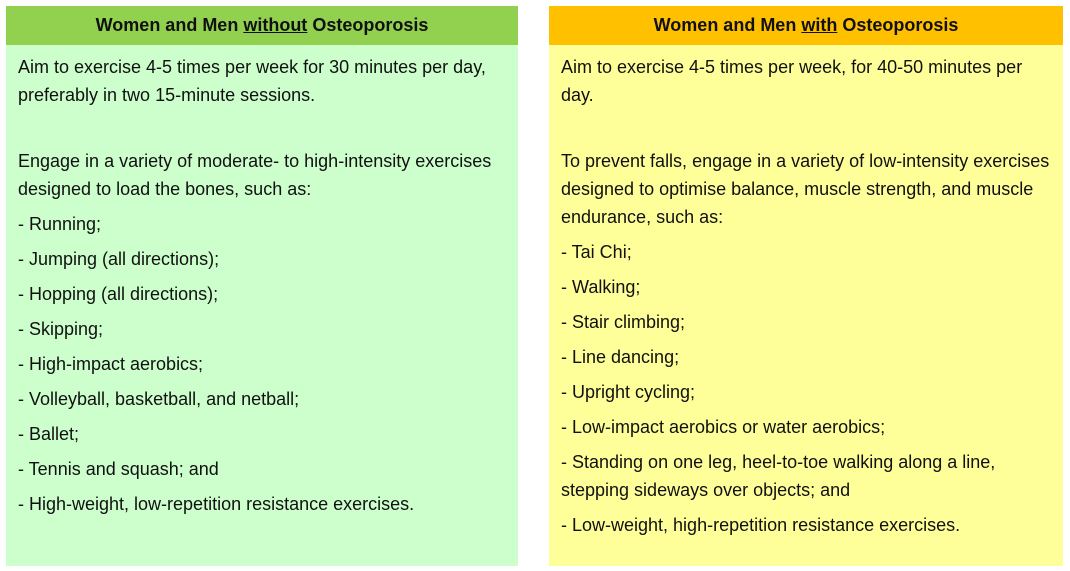  I want to click on list-item: - Hopping (all directions);, so click(118, 294).